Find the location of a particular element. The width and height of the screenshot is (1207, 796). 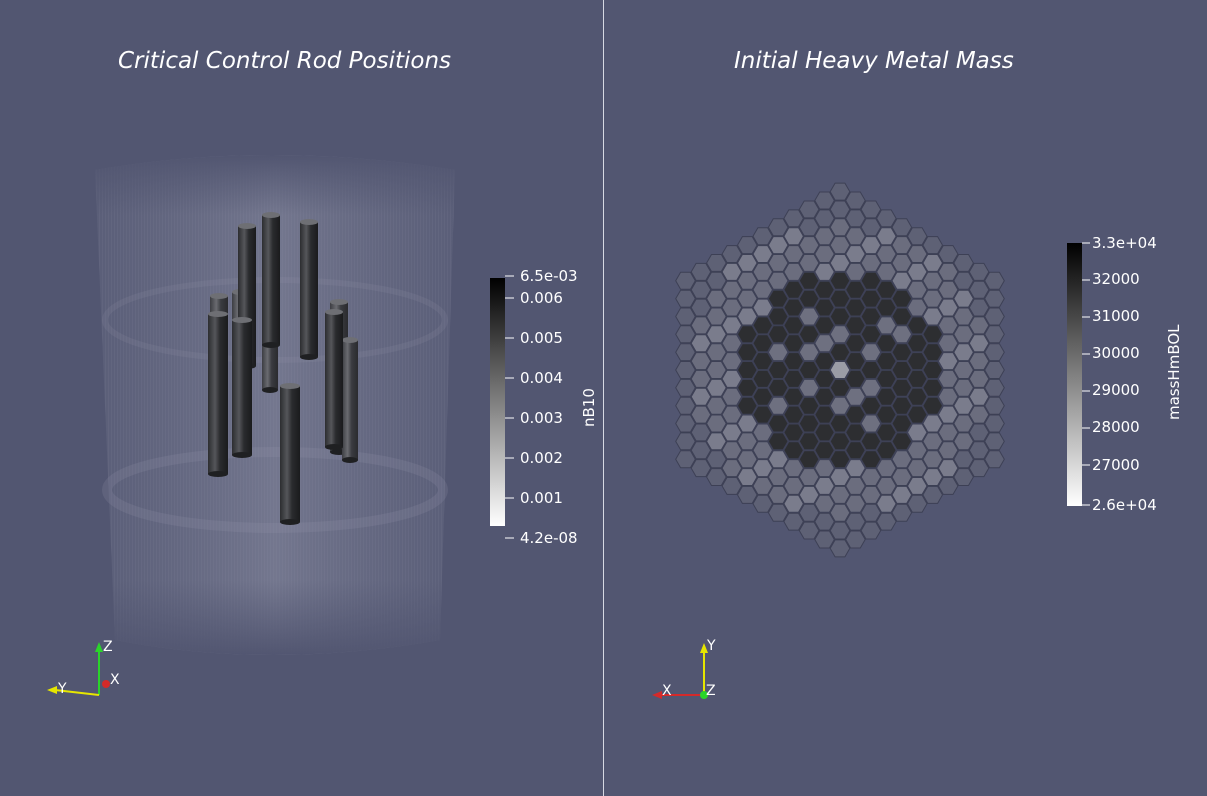

view-divider is located at coordinates (603, 398).